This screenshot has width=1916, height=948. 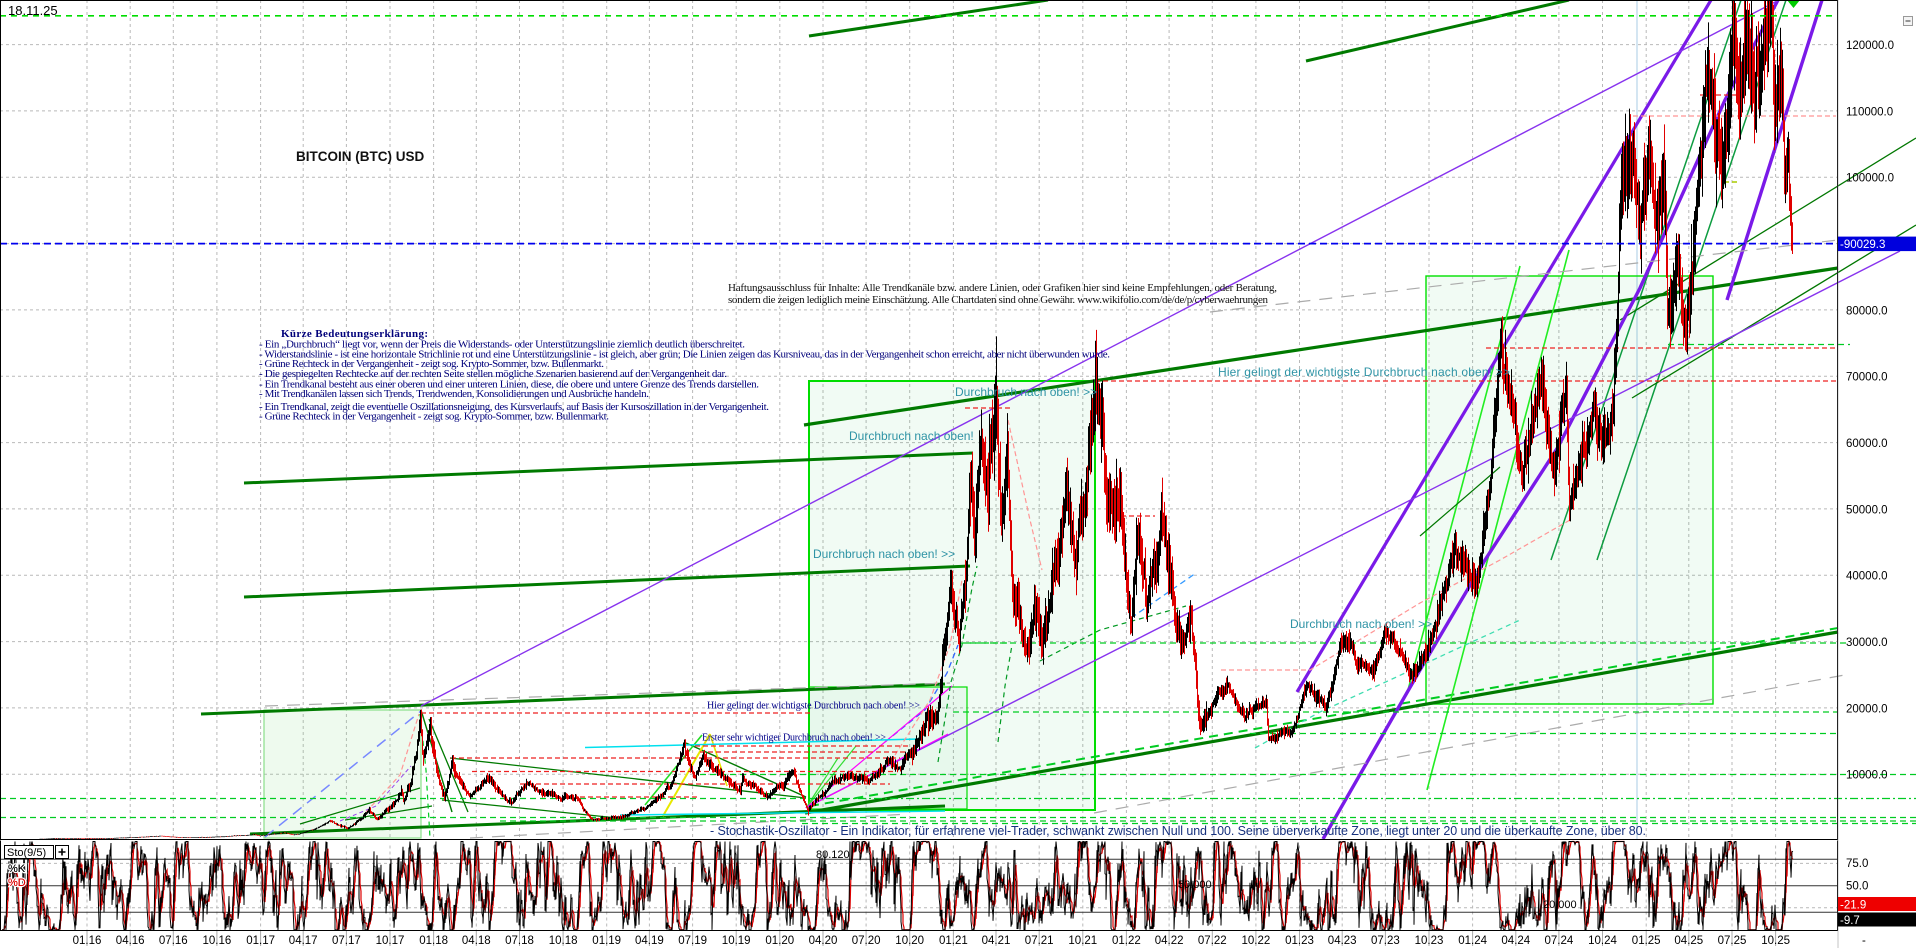 I want to click on svg-text: -21.9, so click(x=1853, y=906).